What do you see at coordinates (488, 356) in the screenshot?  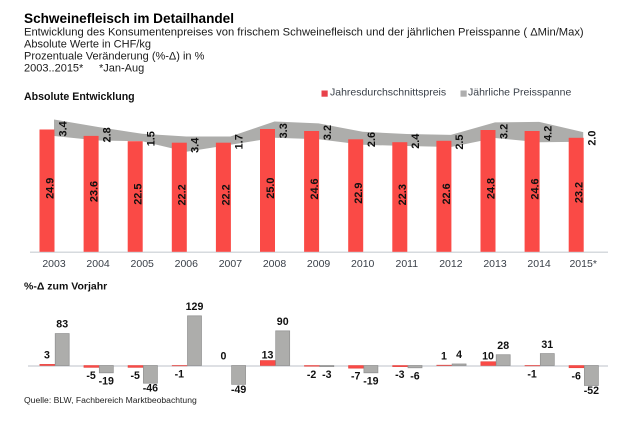 I see `svg-text: 10` at bounding box center [488, 356].